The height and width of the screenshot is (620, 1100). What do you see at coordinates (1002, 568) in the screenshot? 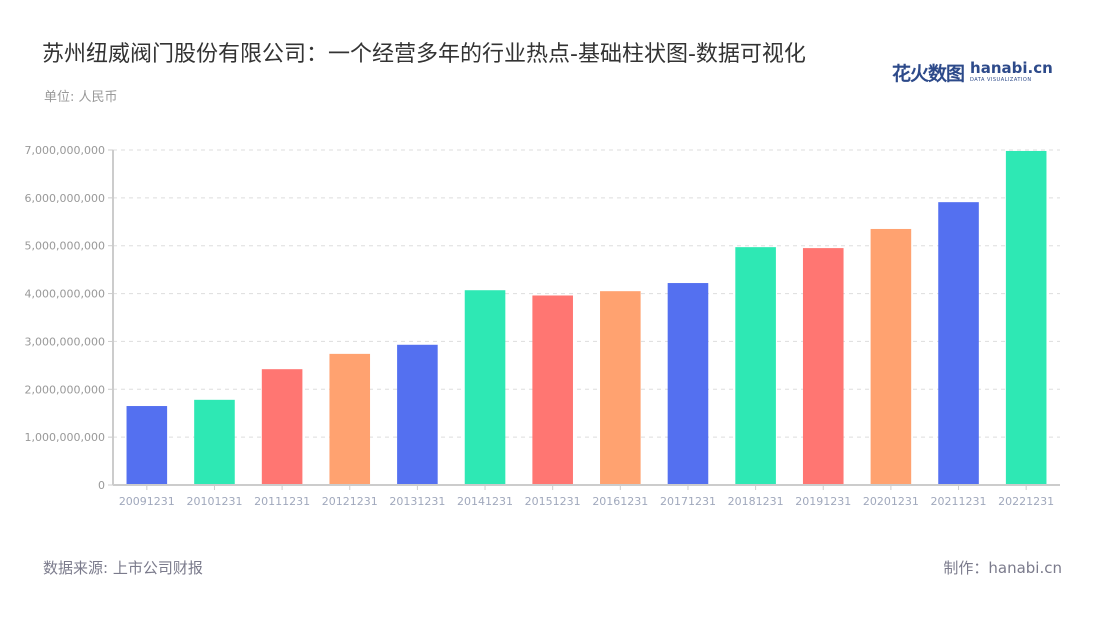
I see `credit: 制作：hanabi.cn` at bounding box center [1002, 568].